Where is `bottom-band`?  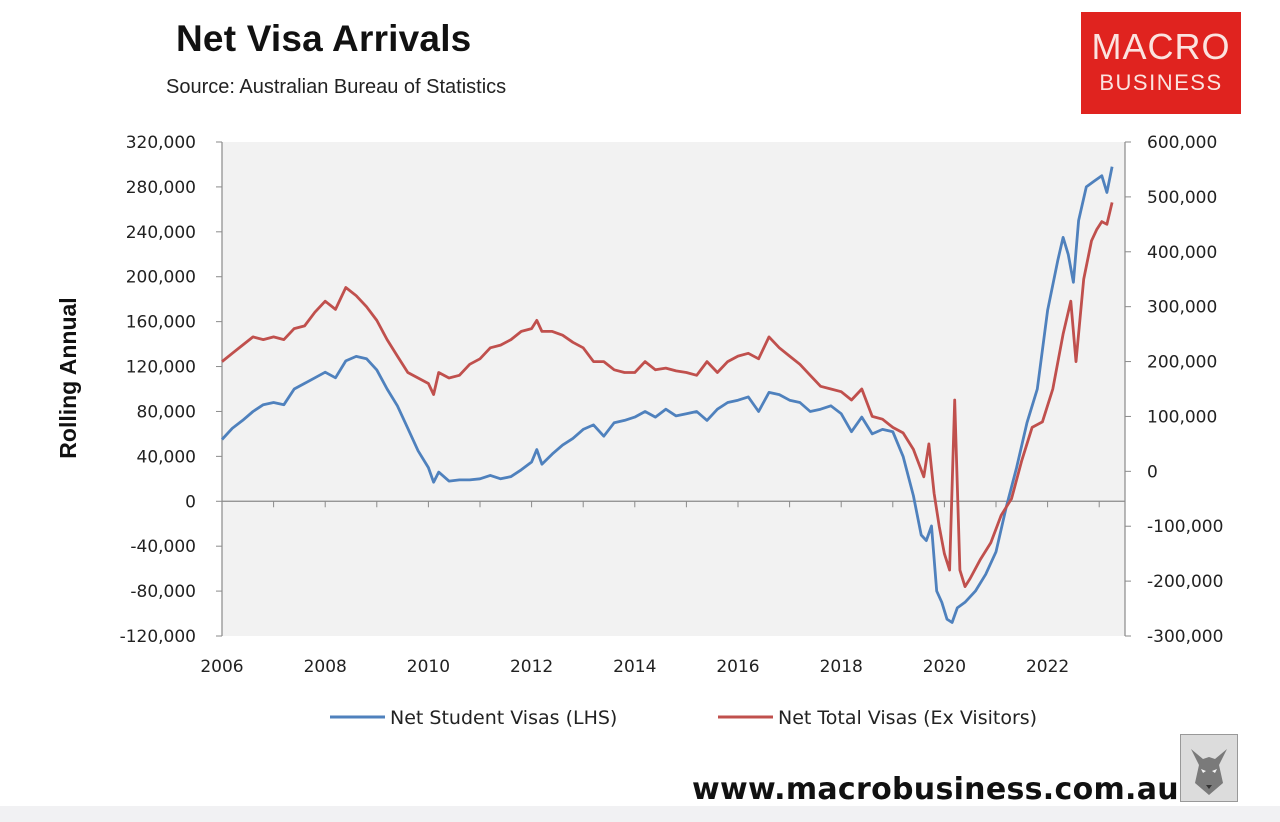
bottom-band is located at coordinates (640, 814).